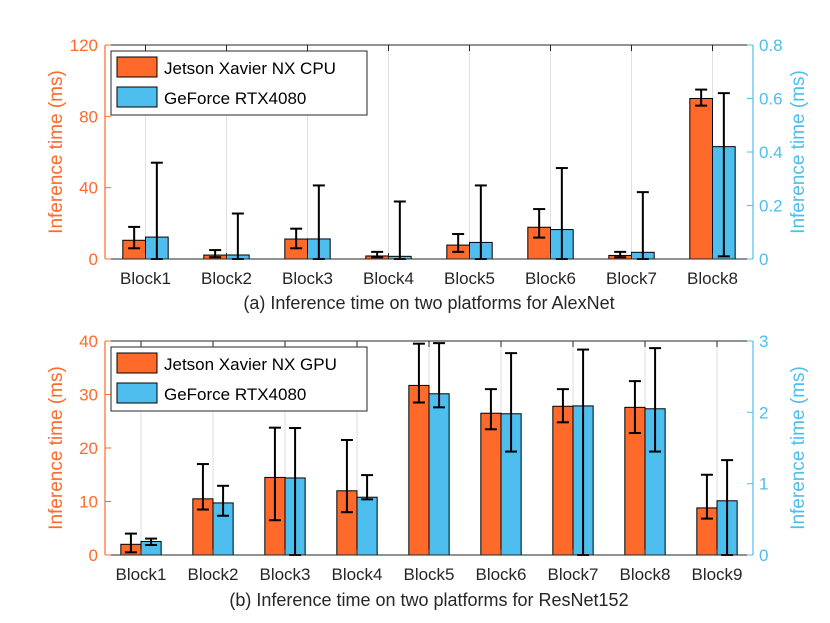  What do you see at coordinates (88, 116) in the screenshot?
I see `y-tick-label-left: 80` at bounding box center [88, 116].